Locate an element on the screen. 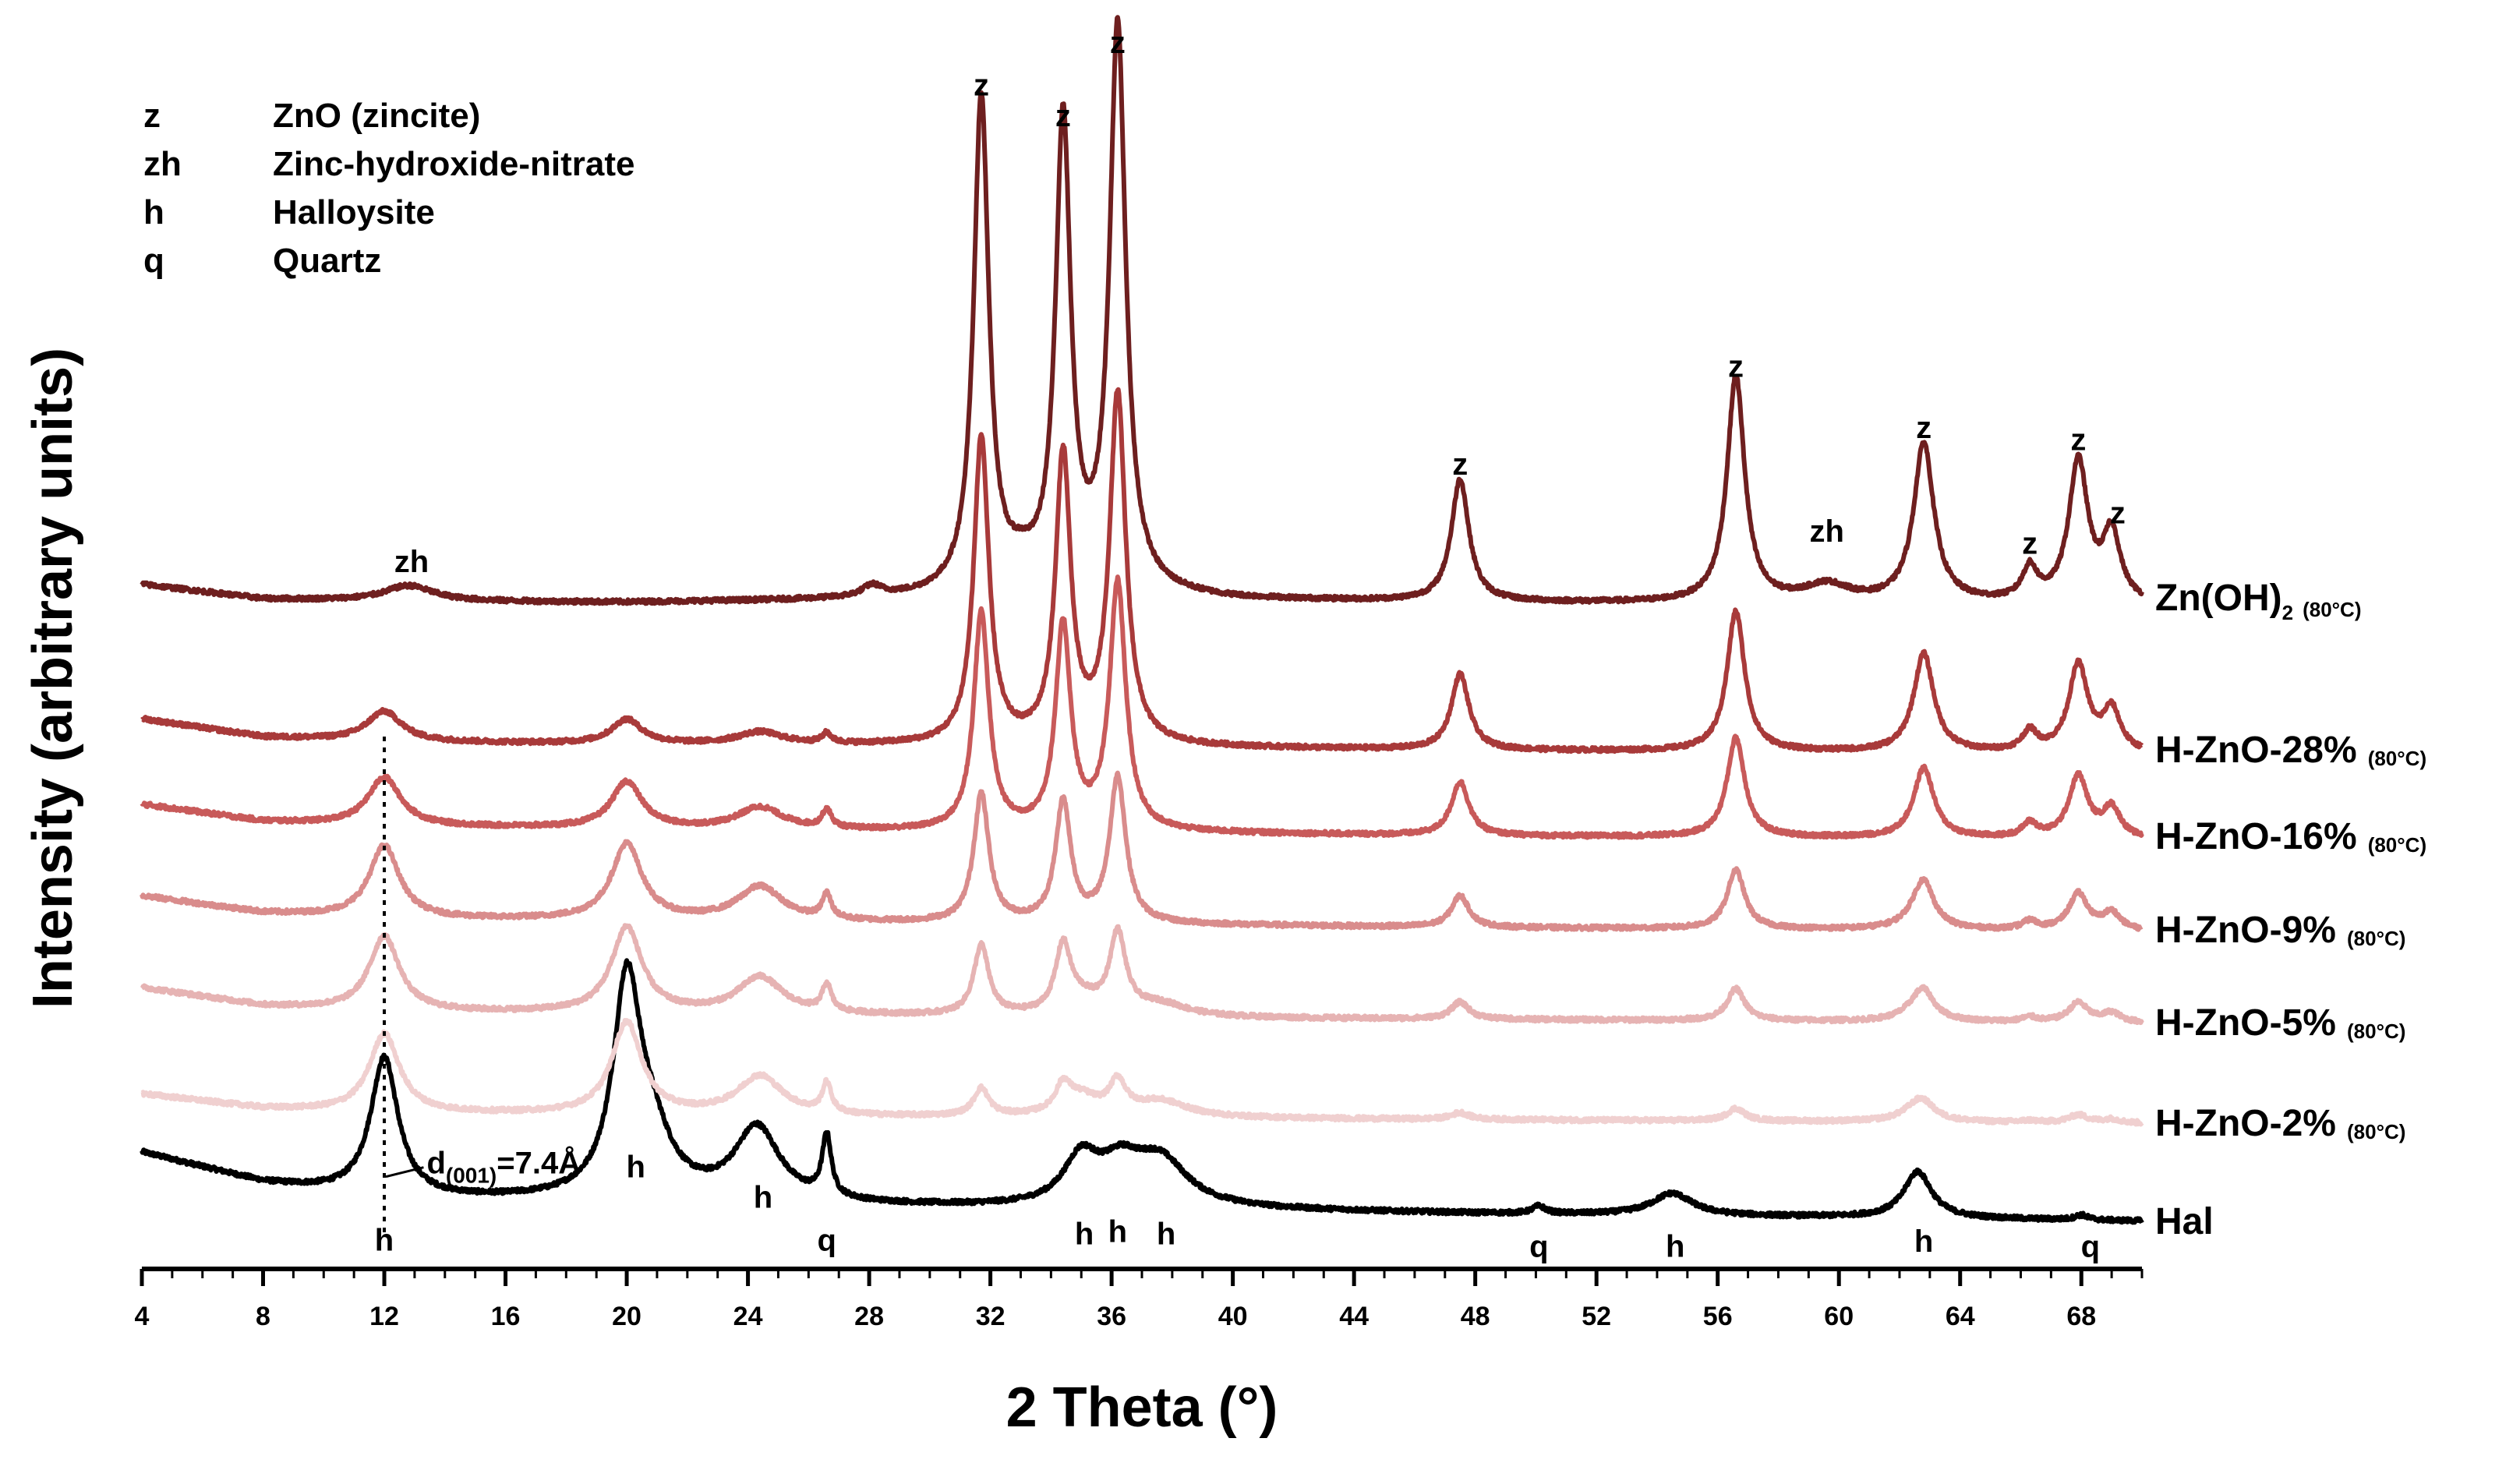 This screenshot has height=1463, width=2520. x-tick-label: 40 is located at coordinates (1233, 1316).